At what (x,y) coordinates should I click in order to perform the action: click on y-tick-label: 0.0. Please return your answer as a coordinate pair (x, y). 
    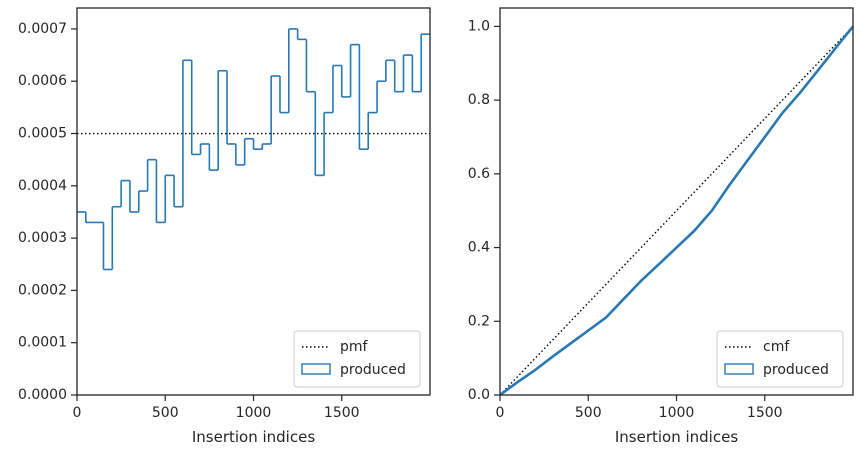
    Looking at the image, I should click on (479, 395).